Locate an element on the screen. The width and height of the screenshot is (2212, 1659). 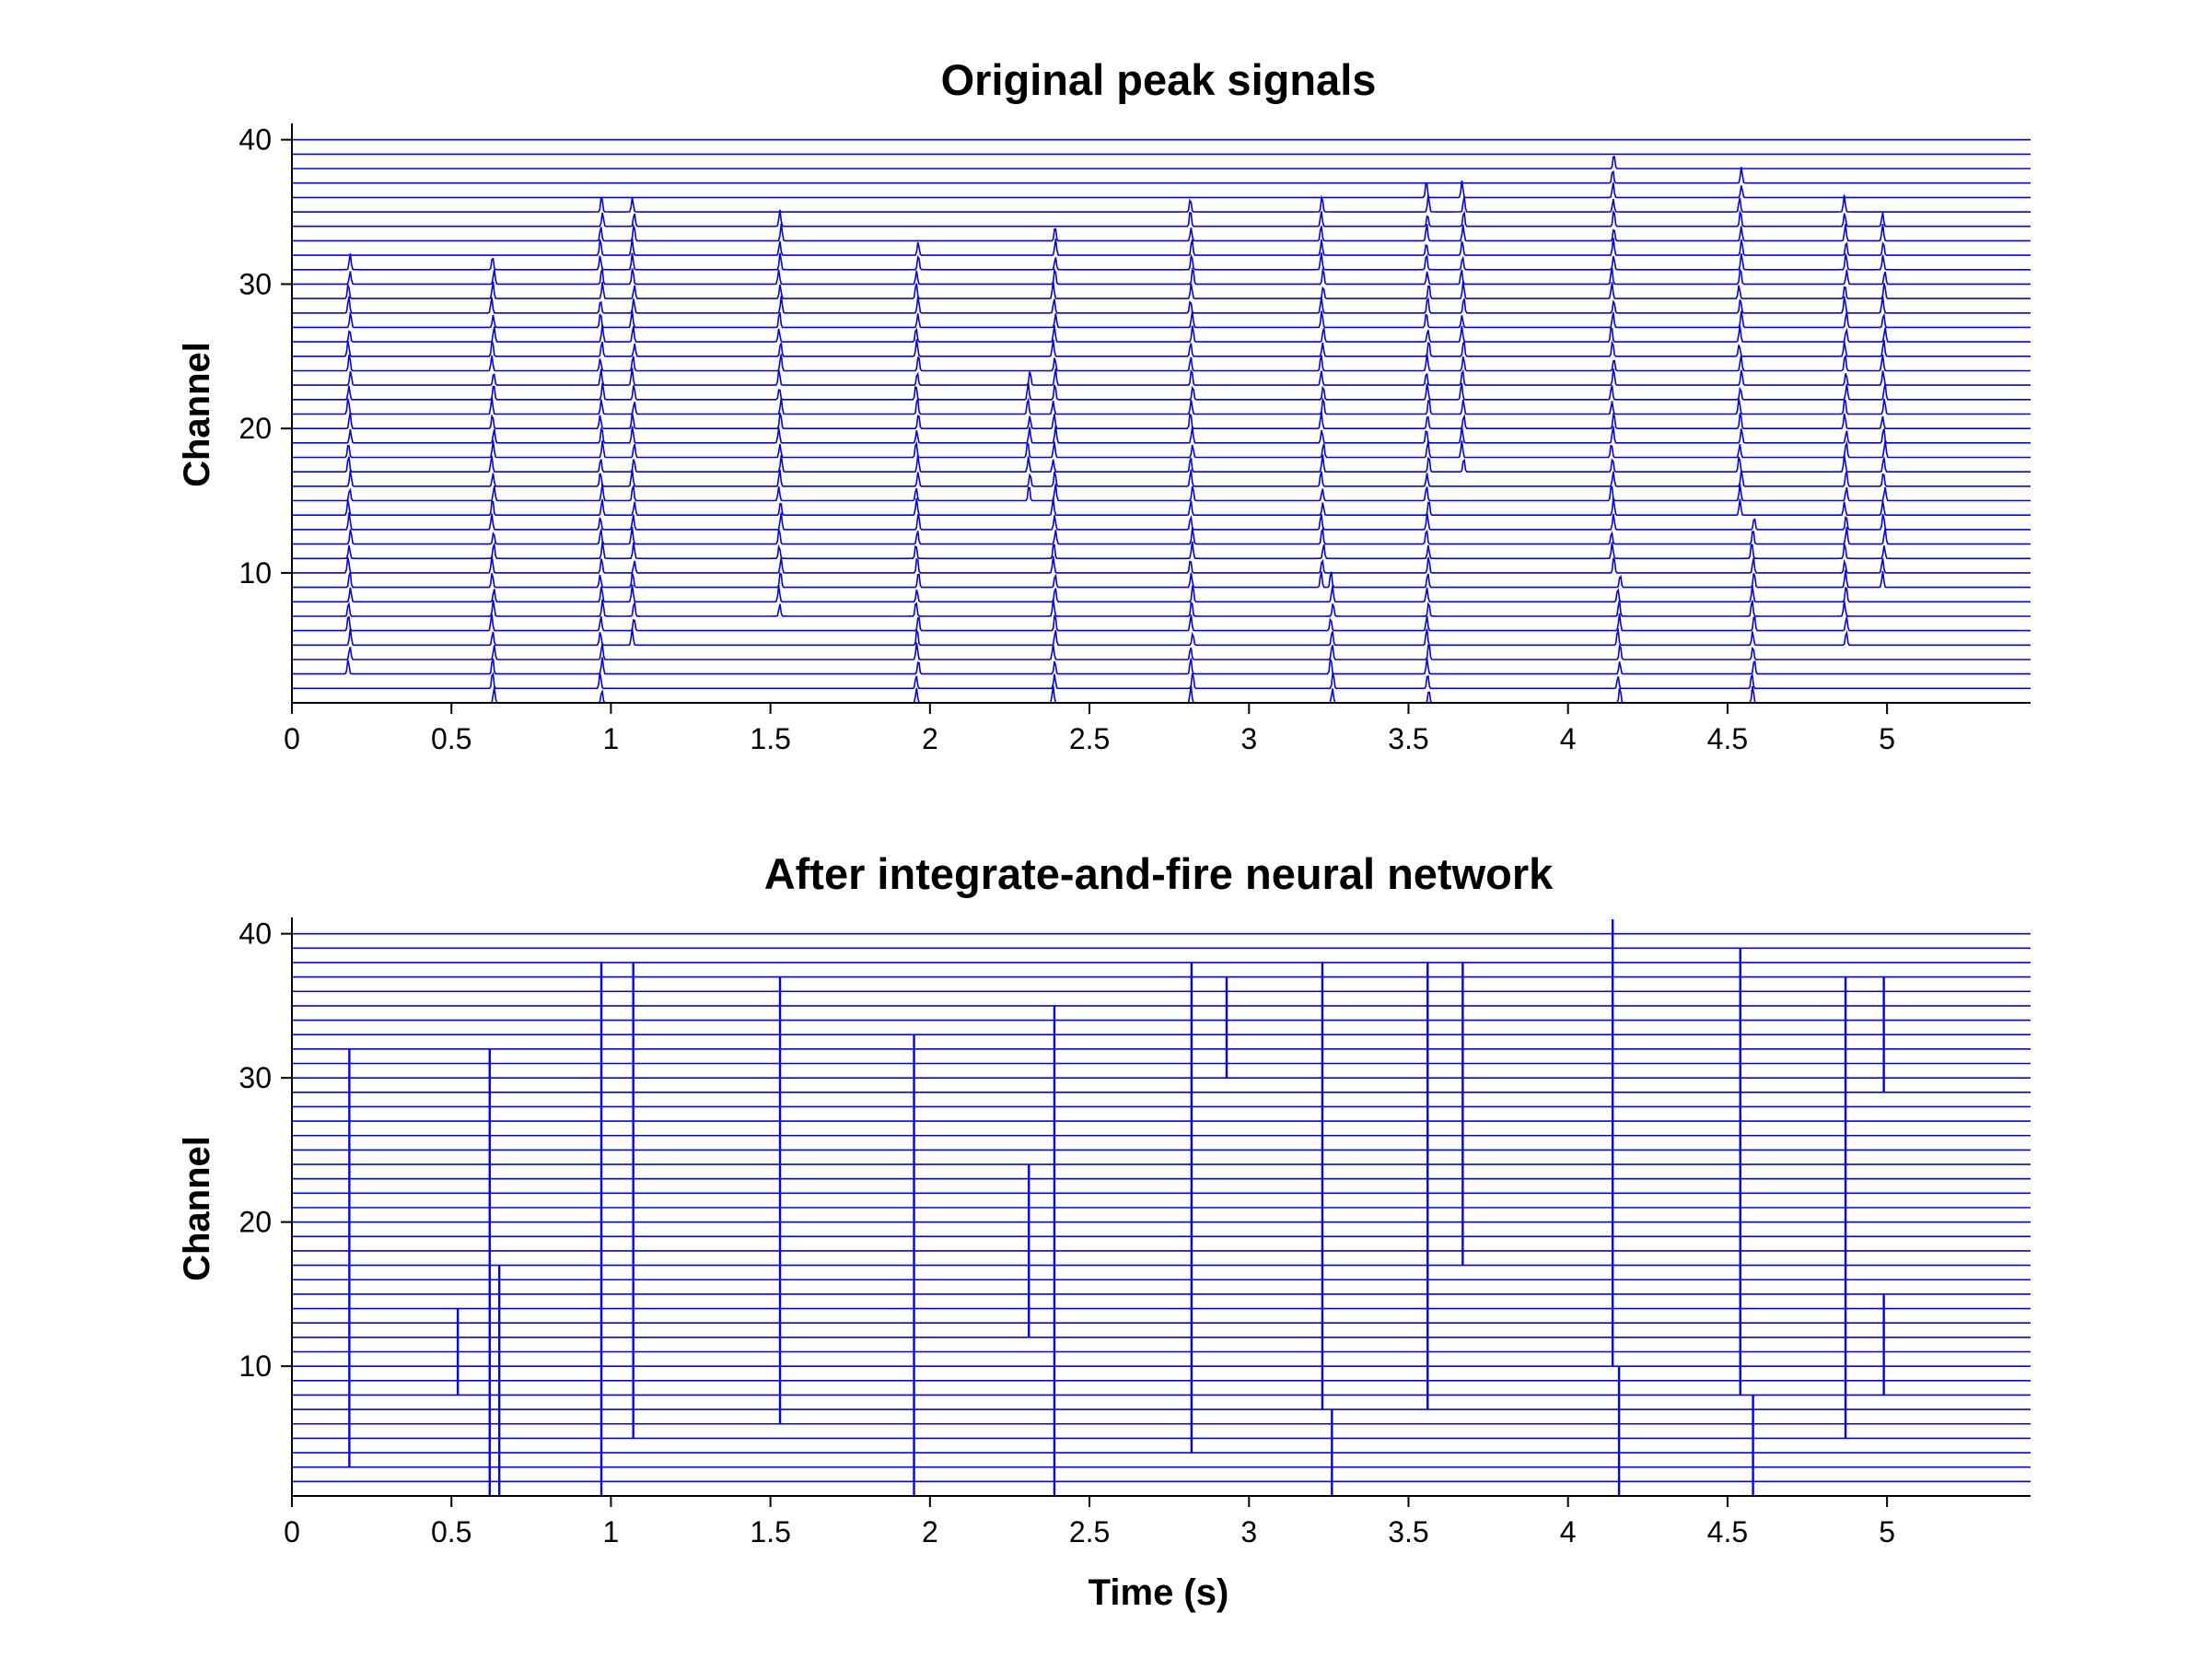
top-chart-title: Original peak signals is located at coordinates (1159, 79).